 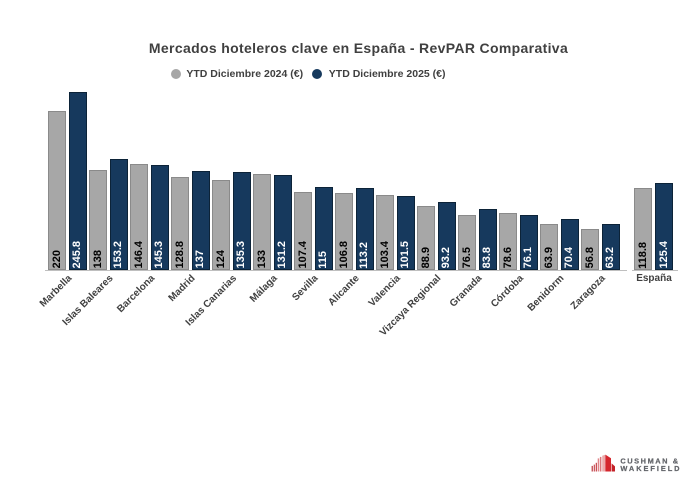 What do you see at coordinates (649, 461) in the screenshot?
I see `svg-text: CUSHMAN &` at bounding box center [649, 461].